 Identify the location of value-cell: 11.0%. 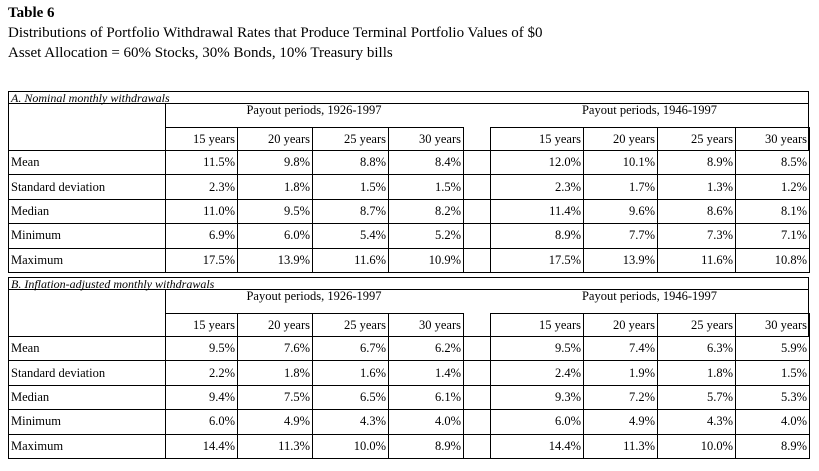
(201, 211).